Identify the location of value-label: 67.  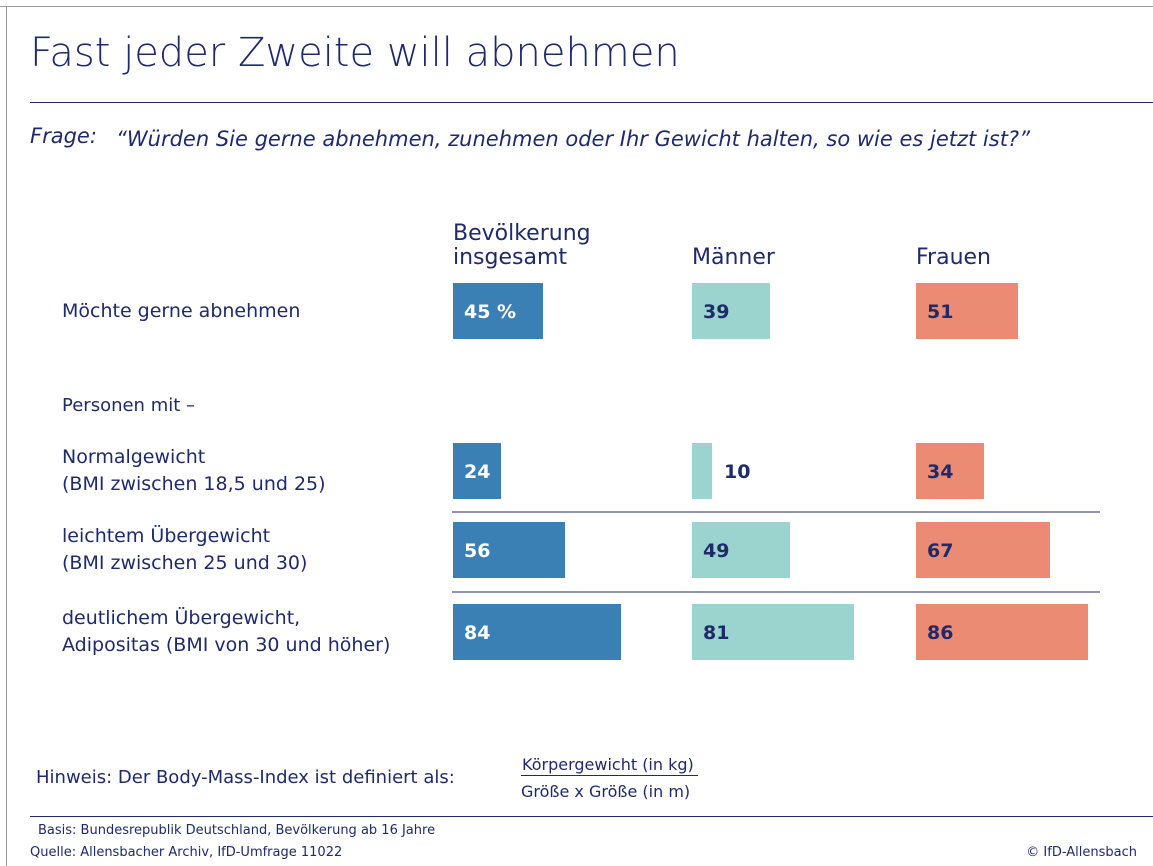
(940, 551).